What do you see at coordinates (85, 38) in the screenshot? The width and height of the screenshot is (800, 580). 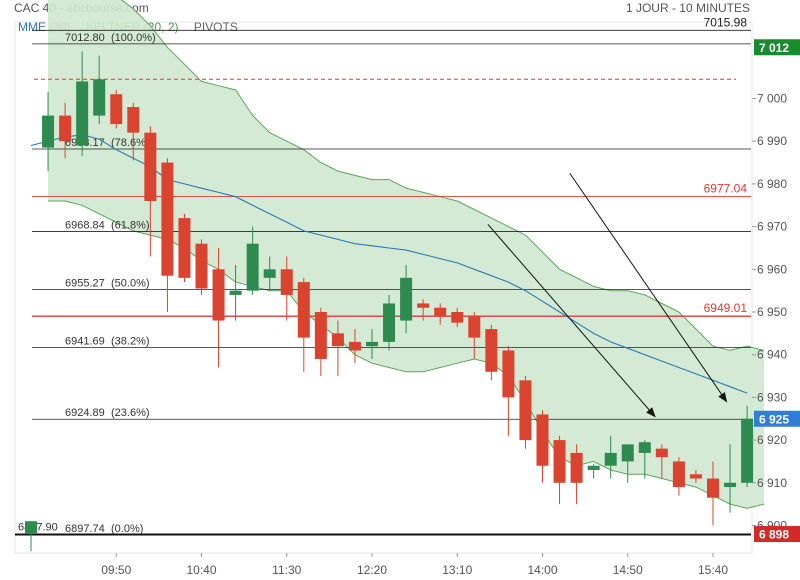 I see `fib-value-label: 7012.80` at bounding box center [85, 38].